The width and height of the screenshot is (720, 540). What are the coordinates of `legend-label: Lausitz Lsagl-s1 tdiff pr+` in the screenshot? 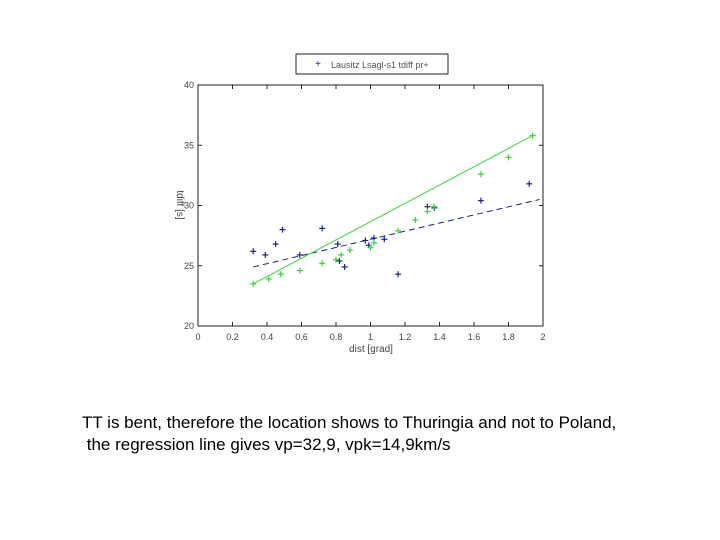 It's located at (380, 65).